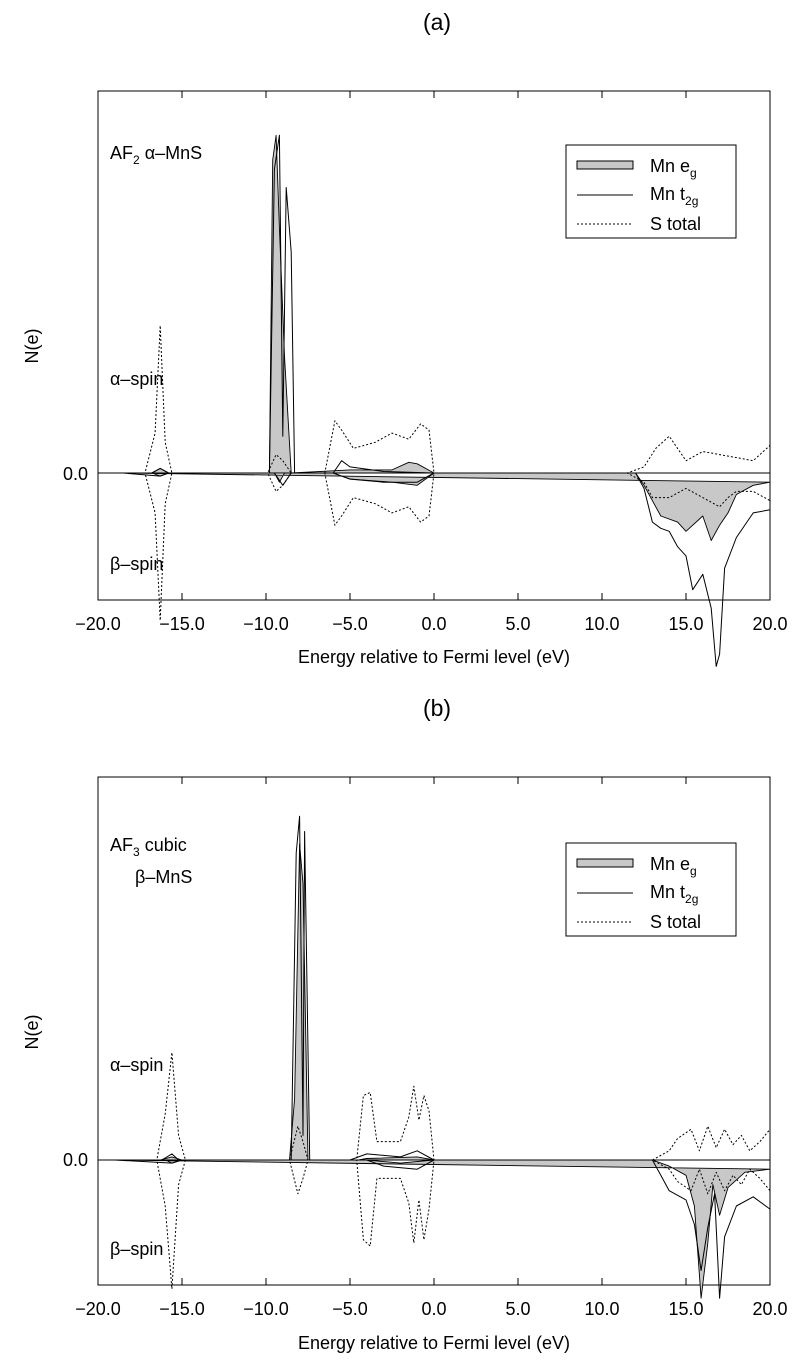 This screenshot has height=1370, width=796. What do you see at coordinates (437, 708) in the screenshot?
I see `panel-b-label: (b)` at bounding box center [437, 708].